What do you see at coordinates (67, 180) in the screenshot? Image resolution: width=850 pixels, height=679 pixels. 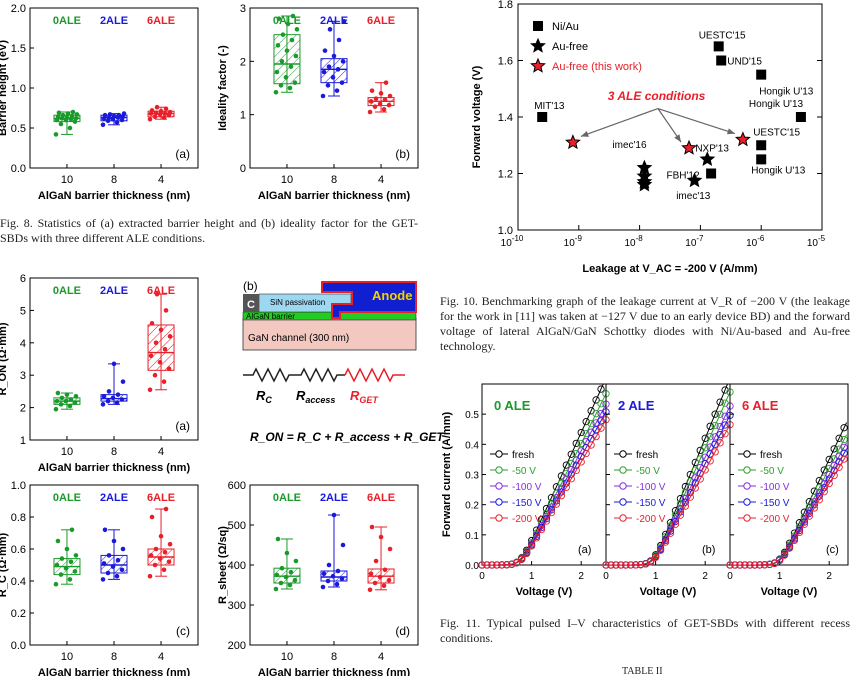 I see `x-tick-label: 10` at bounding box center [67, 180].